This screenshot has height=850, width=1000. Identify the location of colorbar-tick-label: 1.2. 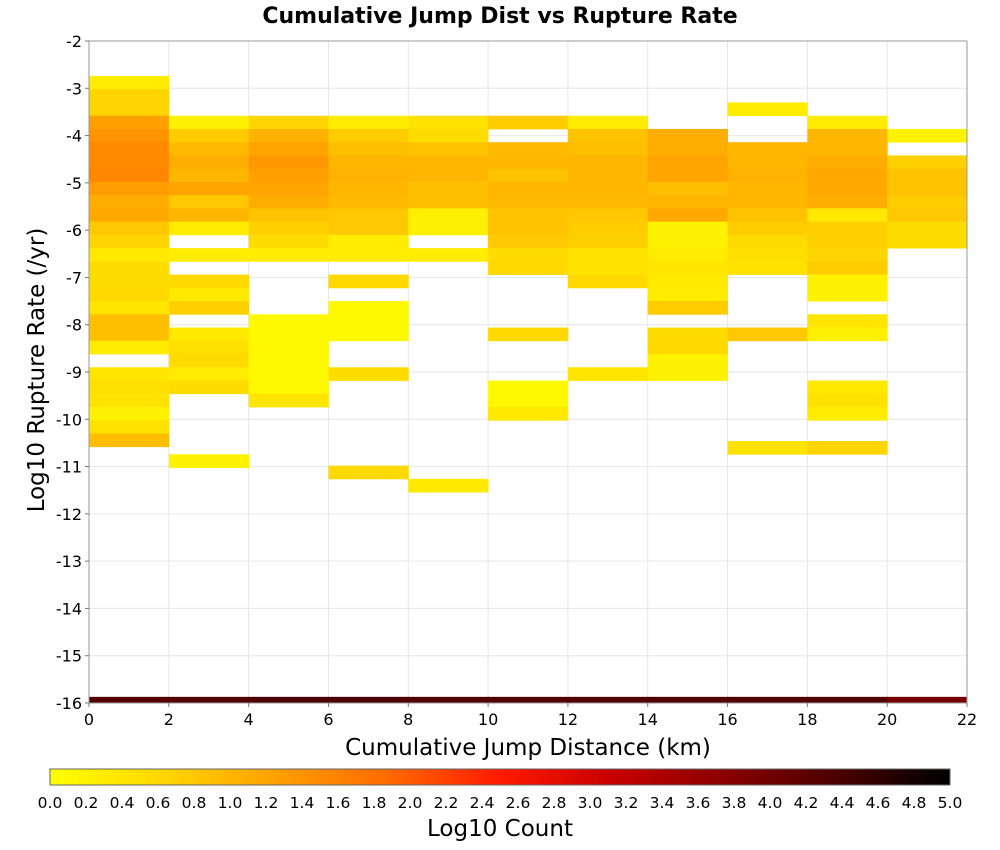
(266, 803).